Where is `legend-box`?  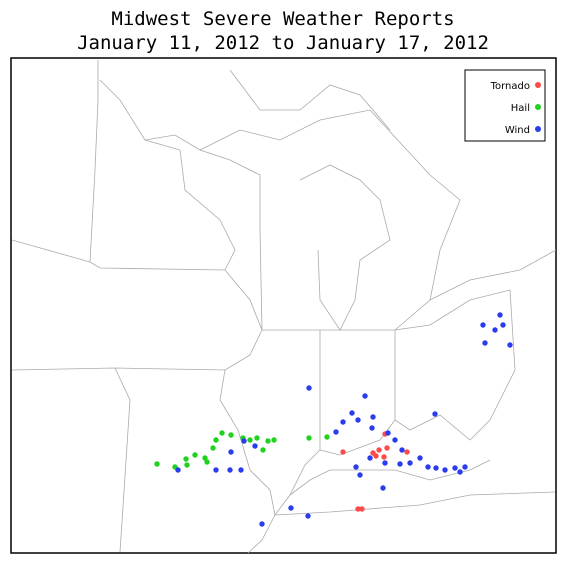 legend-box is located at coordinates (505, 105).